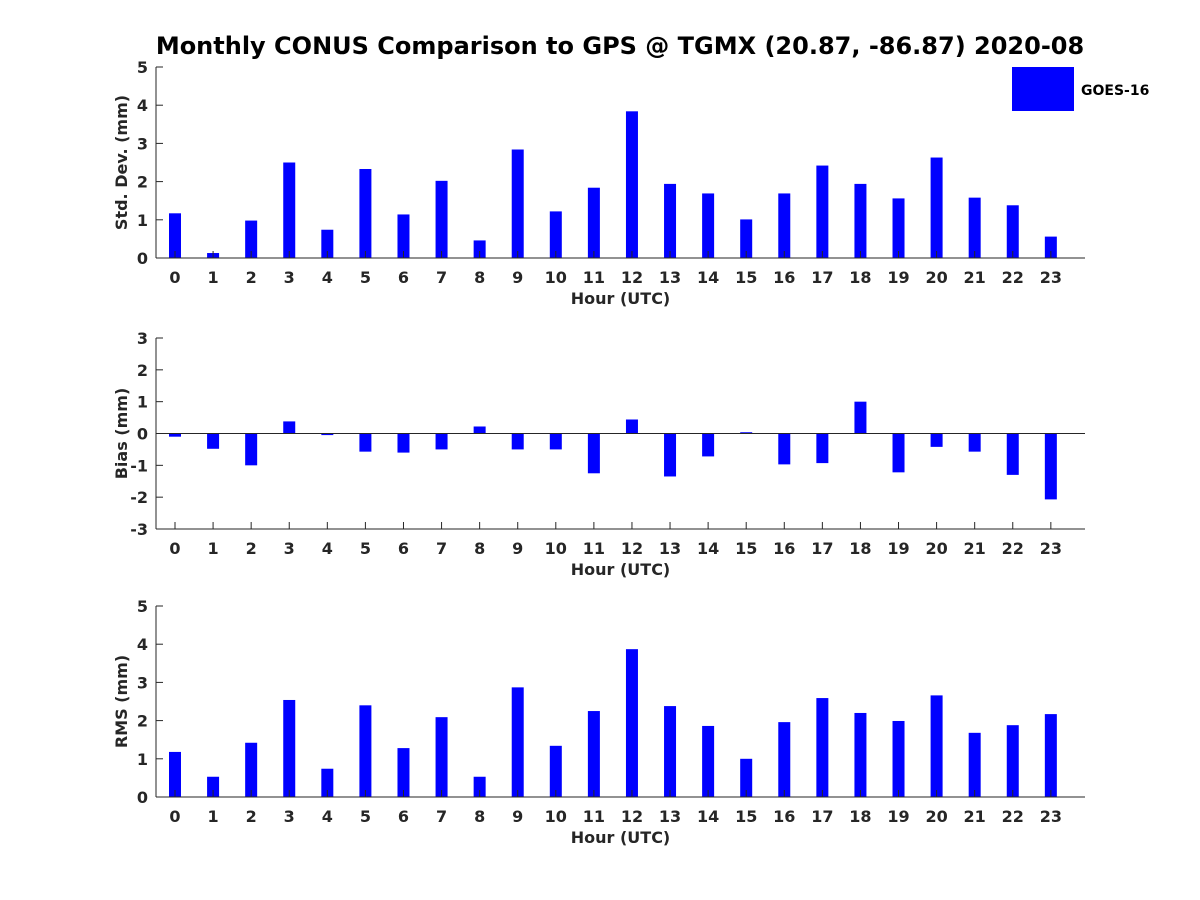 This screenshot has width=1200, height=900. I want to click on x-tick-label-stddev: 11, so click(594, 277).